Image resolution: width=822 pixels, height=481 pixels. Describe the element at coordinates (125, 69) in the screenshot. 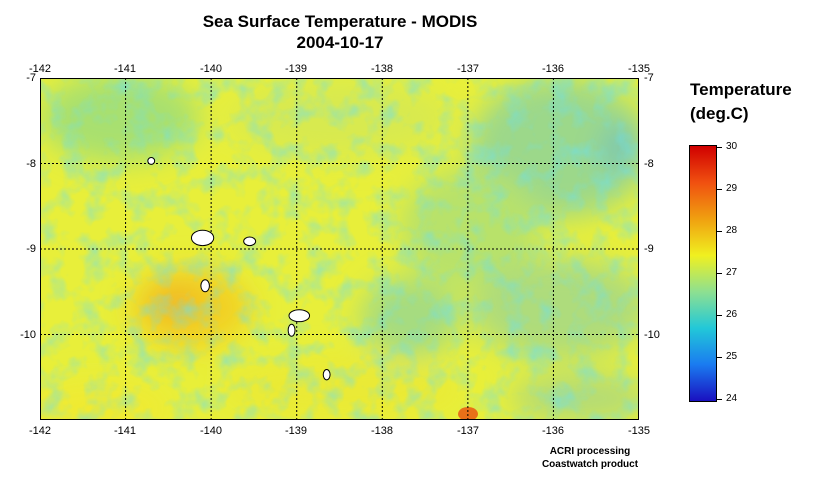

I see `top-lon-tick-label: -141` at that location.